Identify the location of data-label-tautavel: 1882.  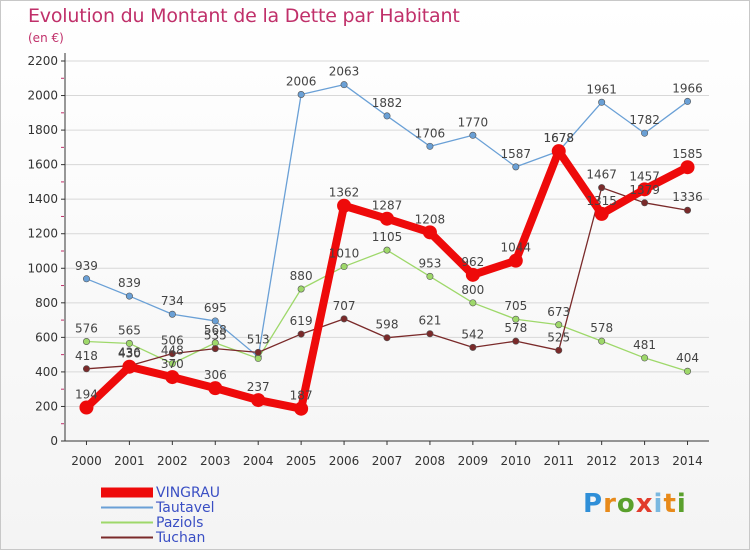
(387, 103).